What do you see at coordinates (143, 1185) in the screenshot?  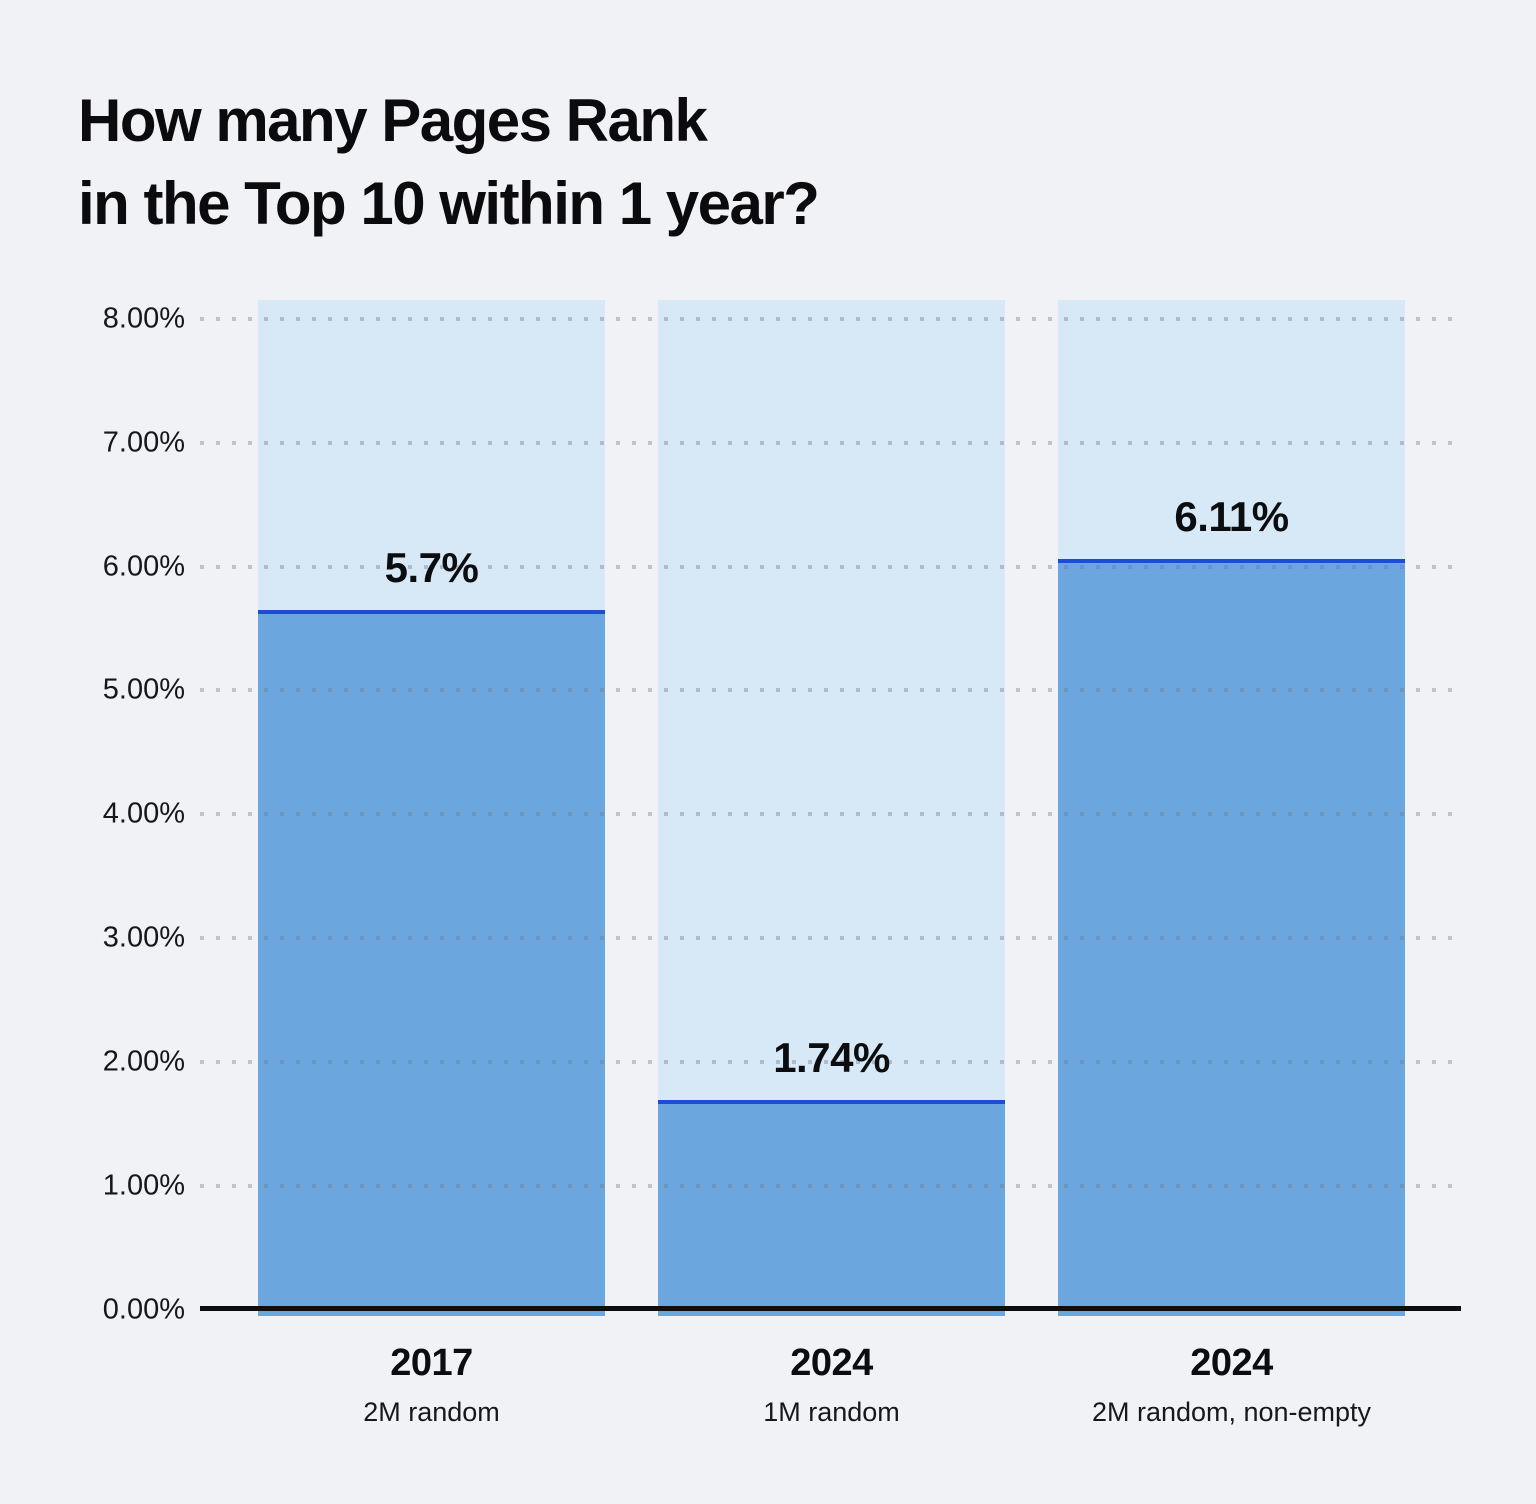 I see `y-tick-label: 1.00%` at bounding box center [143, 1185].